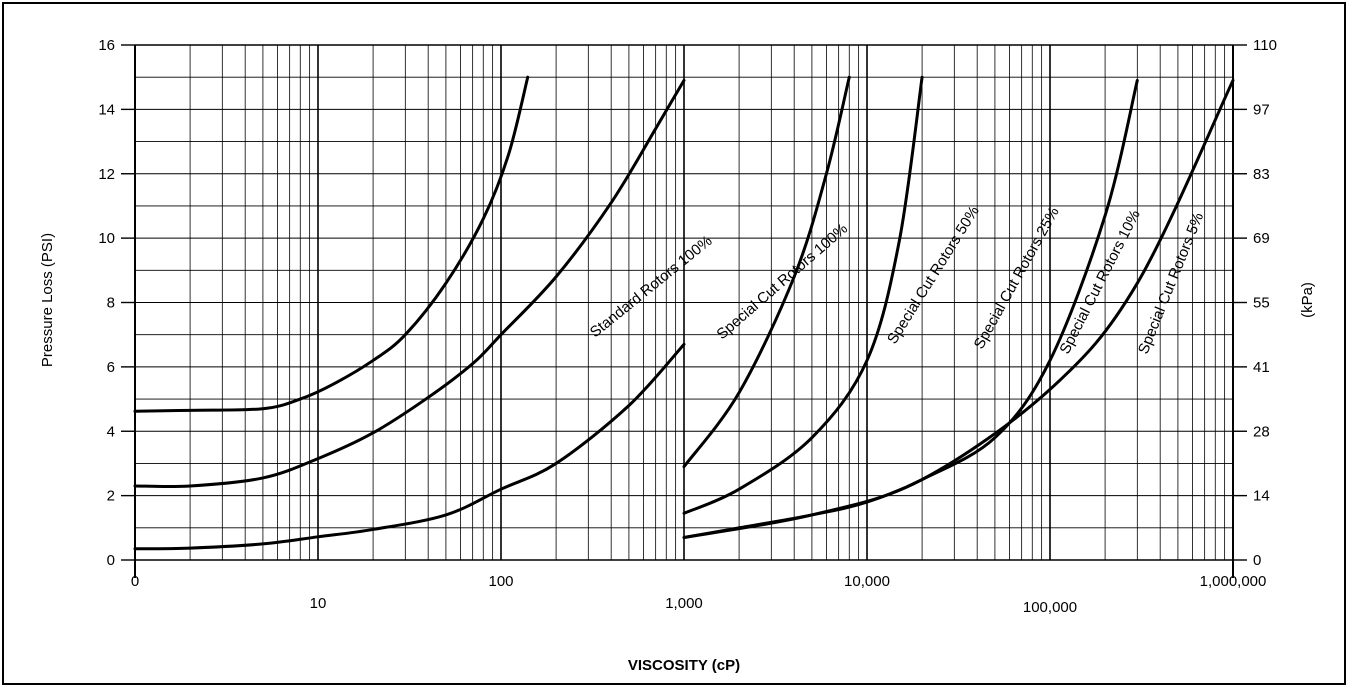  Describe the element at coordinates (318, 603) in the screenshot. I see `x-tick-label: 10` at that location.